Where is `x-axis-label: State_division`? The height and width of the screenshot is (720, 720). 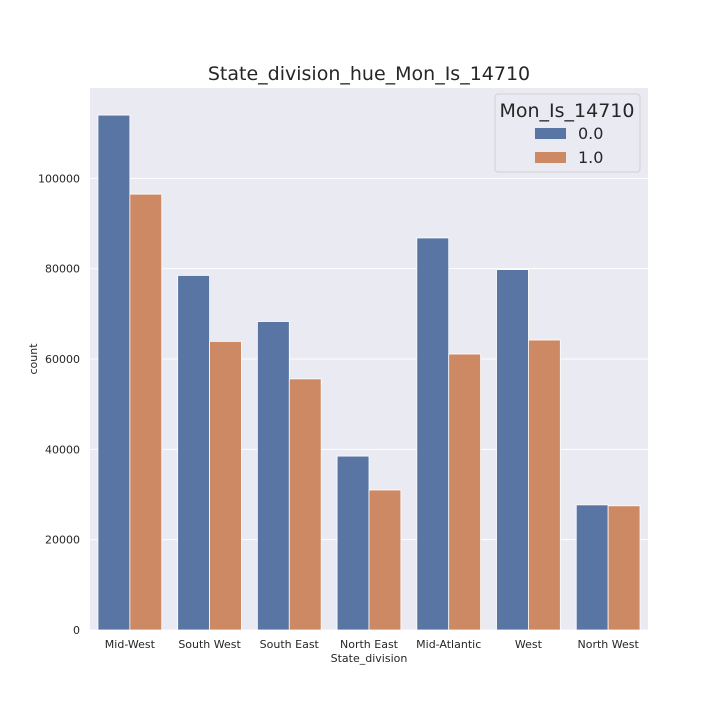 x-axis-label: State_division is located at coordinates (369, 658).